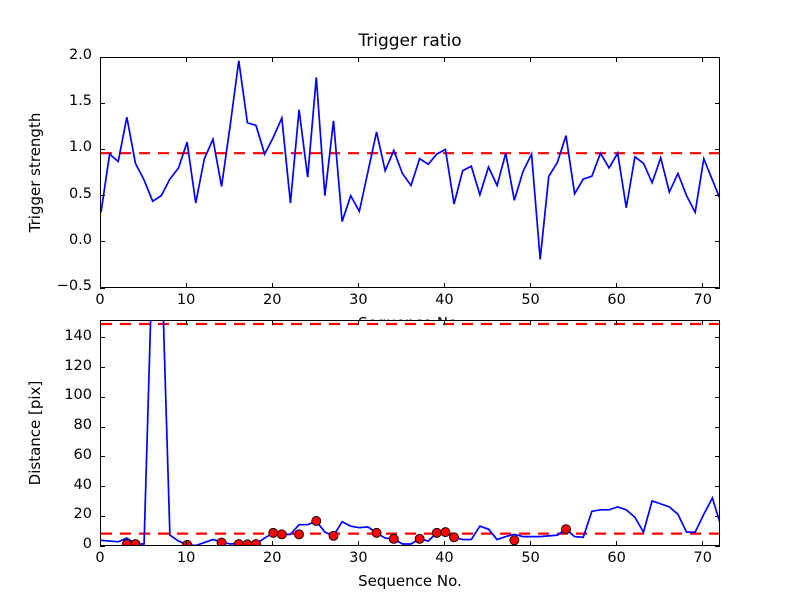  Describe the element at coordinates (80, 147) in the screenshot. I see `y-tick-label: 1.0` at that location.